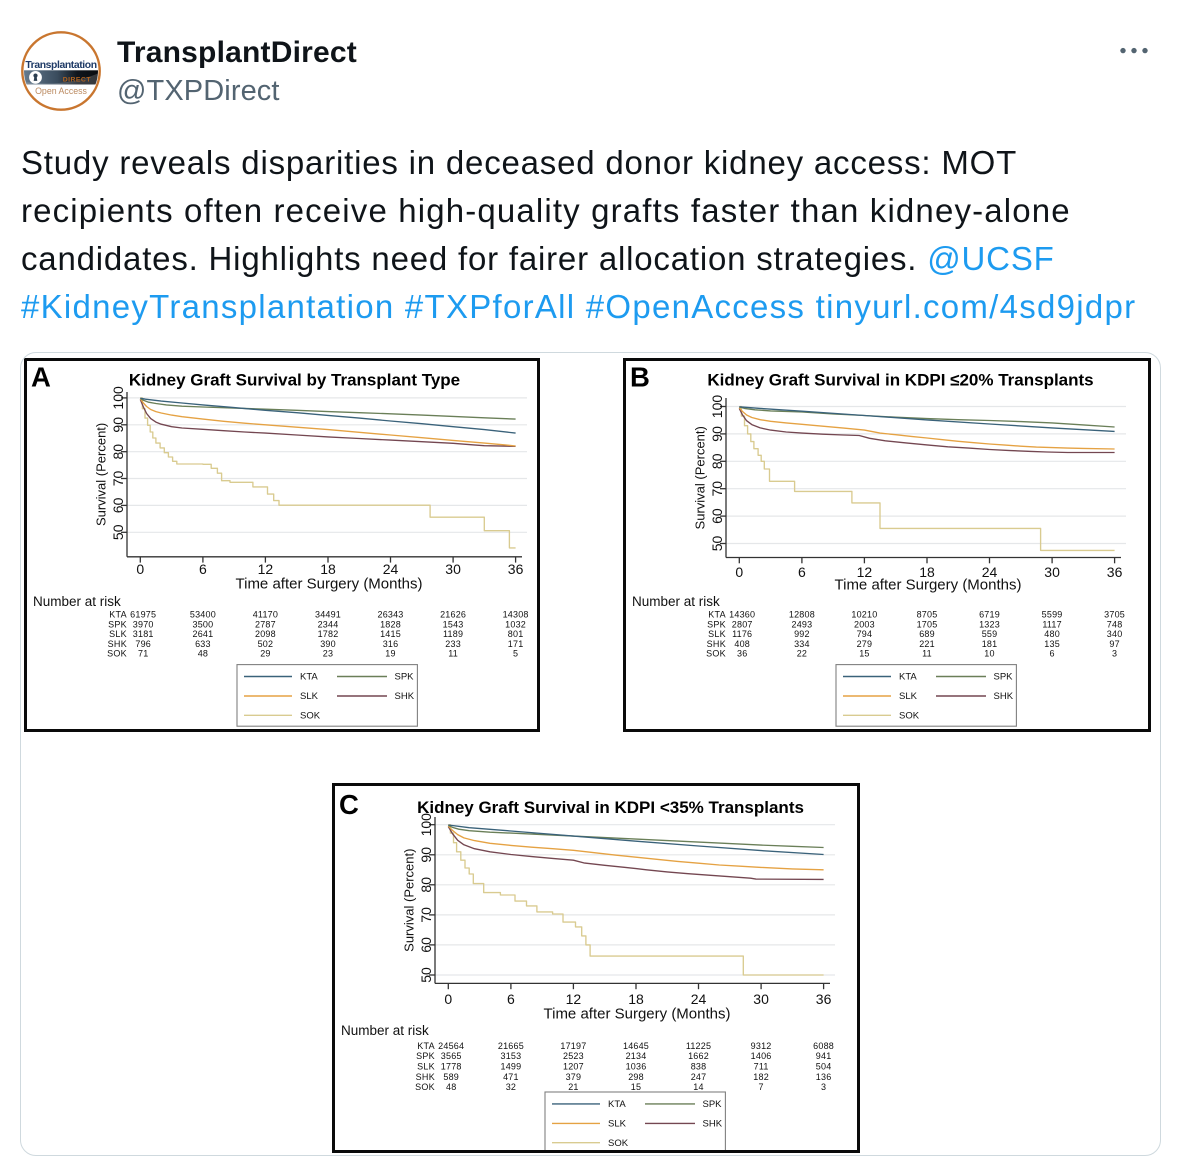  What do you see at coordinates (717, 406) in the screenshot?
I see `svg-text: 100` at bounding box center [717, 406].